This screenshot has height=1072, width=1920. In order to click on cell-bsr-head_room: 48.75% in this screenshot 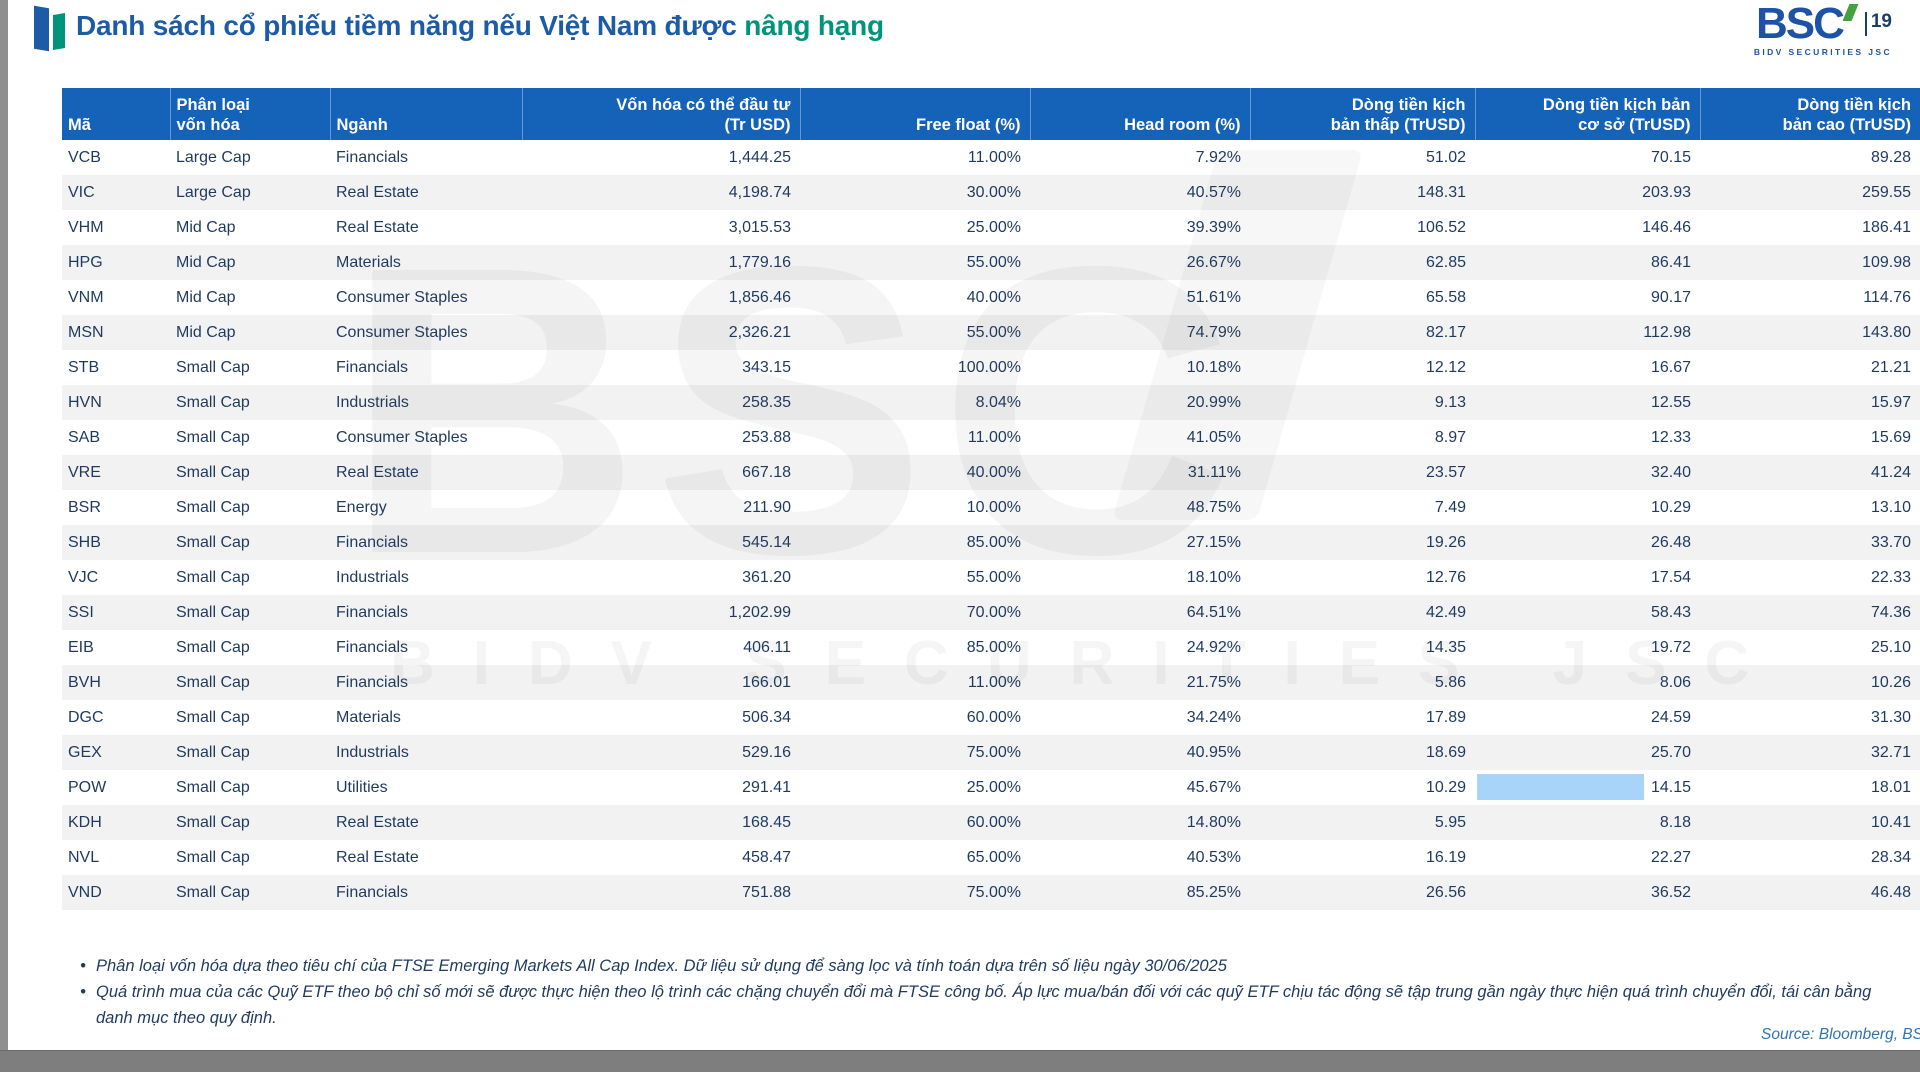, I will do `click(1213, 507)`.